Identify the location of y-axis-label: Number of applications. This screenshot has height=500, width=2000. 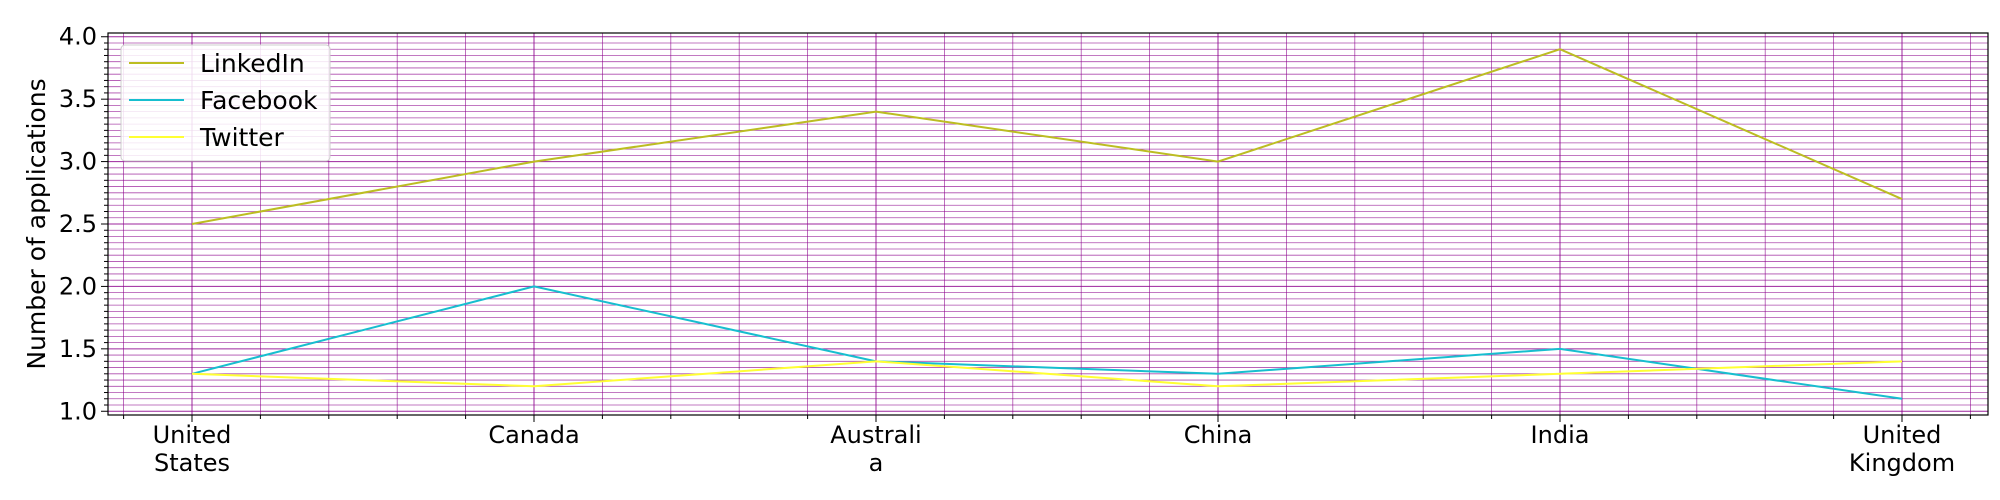
(36, 223).